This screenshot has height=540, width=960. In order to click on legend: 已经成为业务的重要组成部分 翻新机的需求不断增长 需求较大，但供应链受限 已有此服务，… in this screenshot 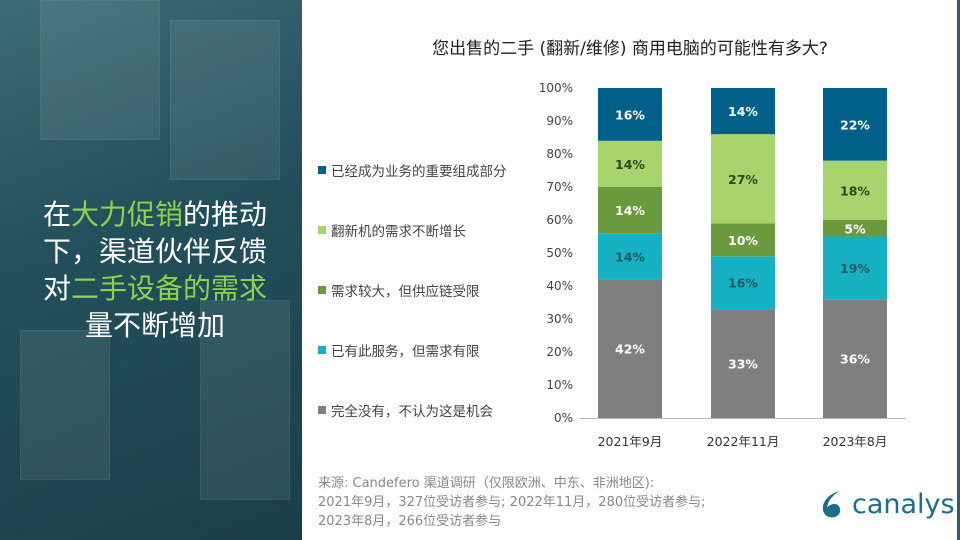, I will do `click(412, 290)`.